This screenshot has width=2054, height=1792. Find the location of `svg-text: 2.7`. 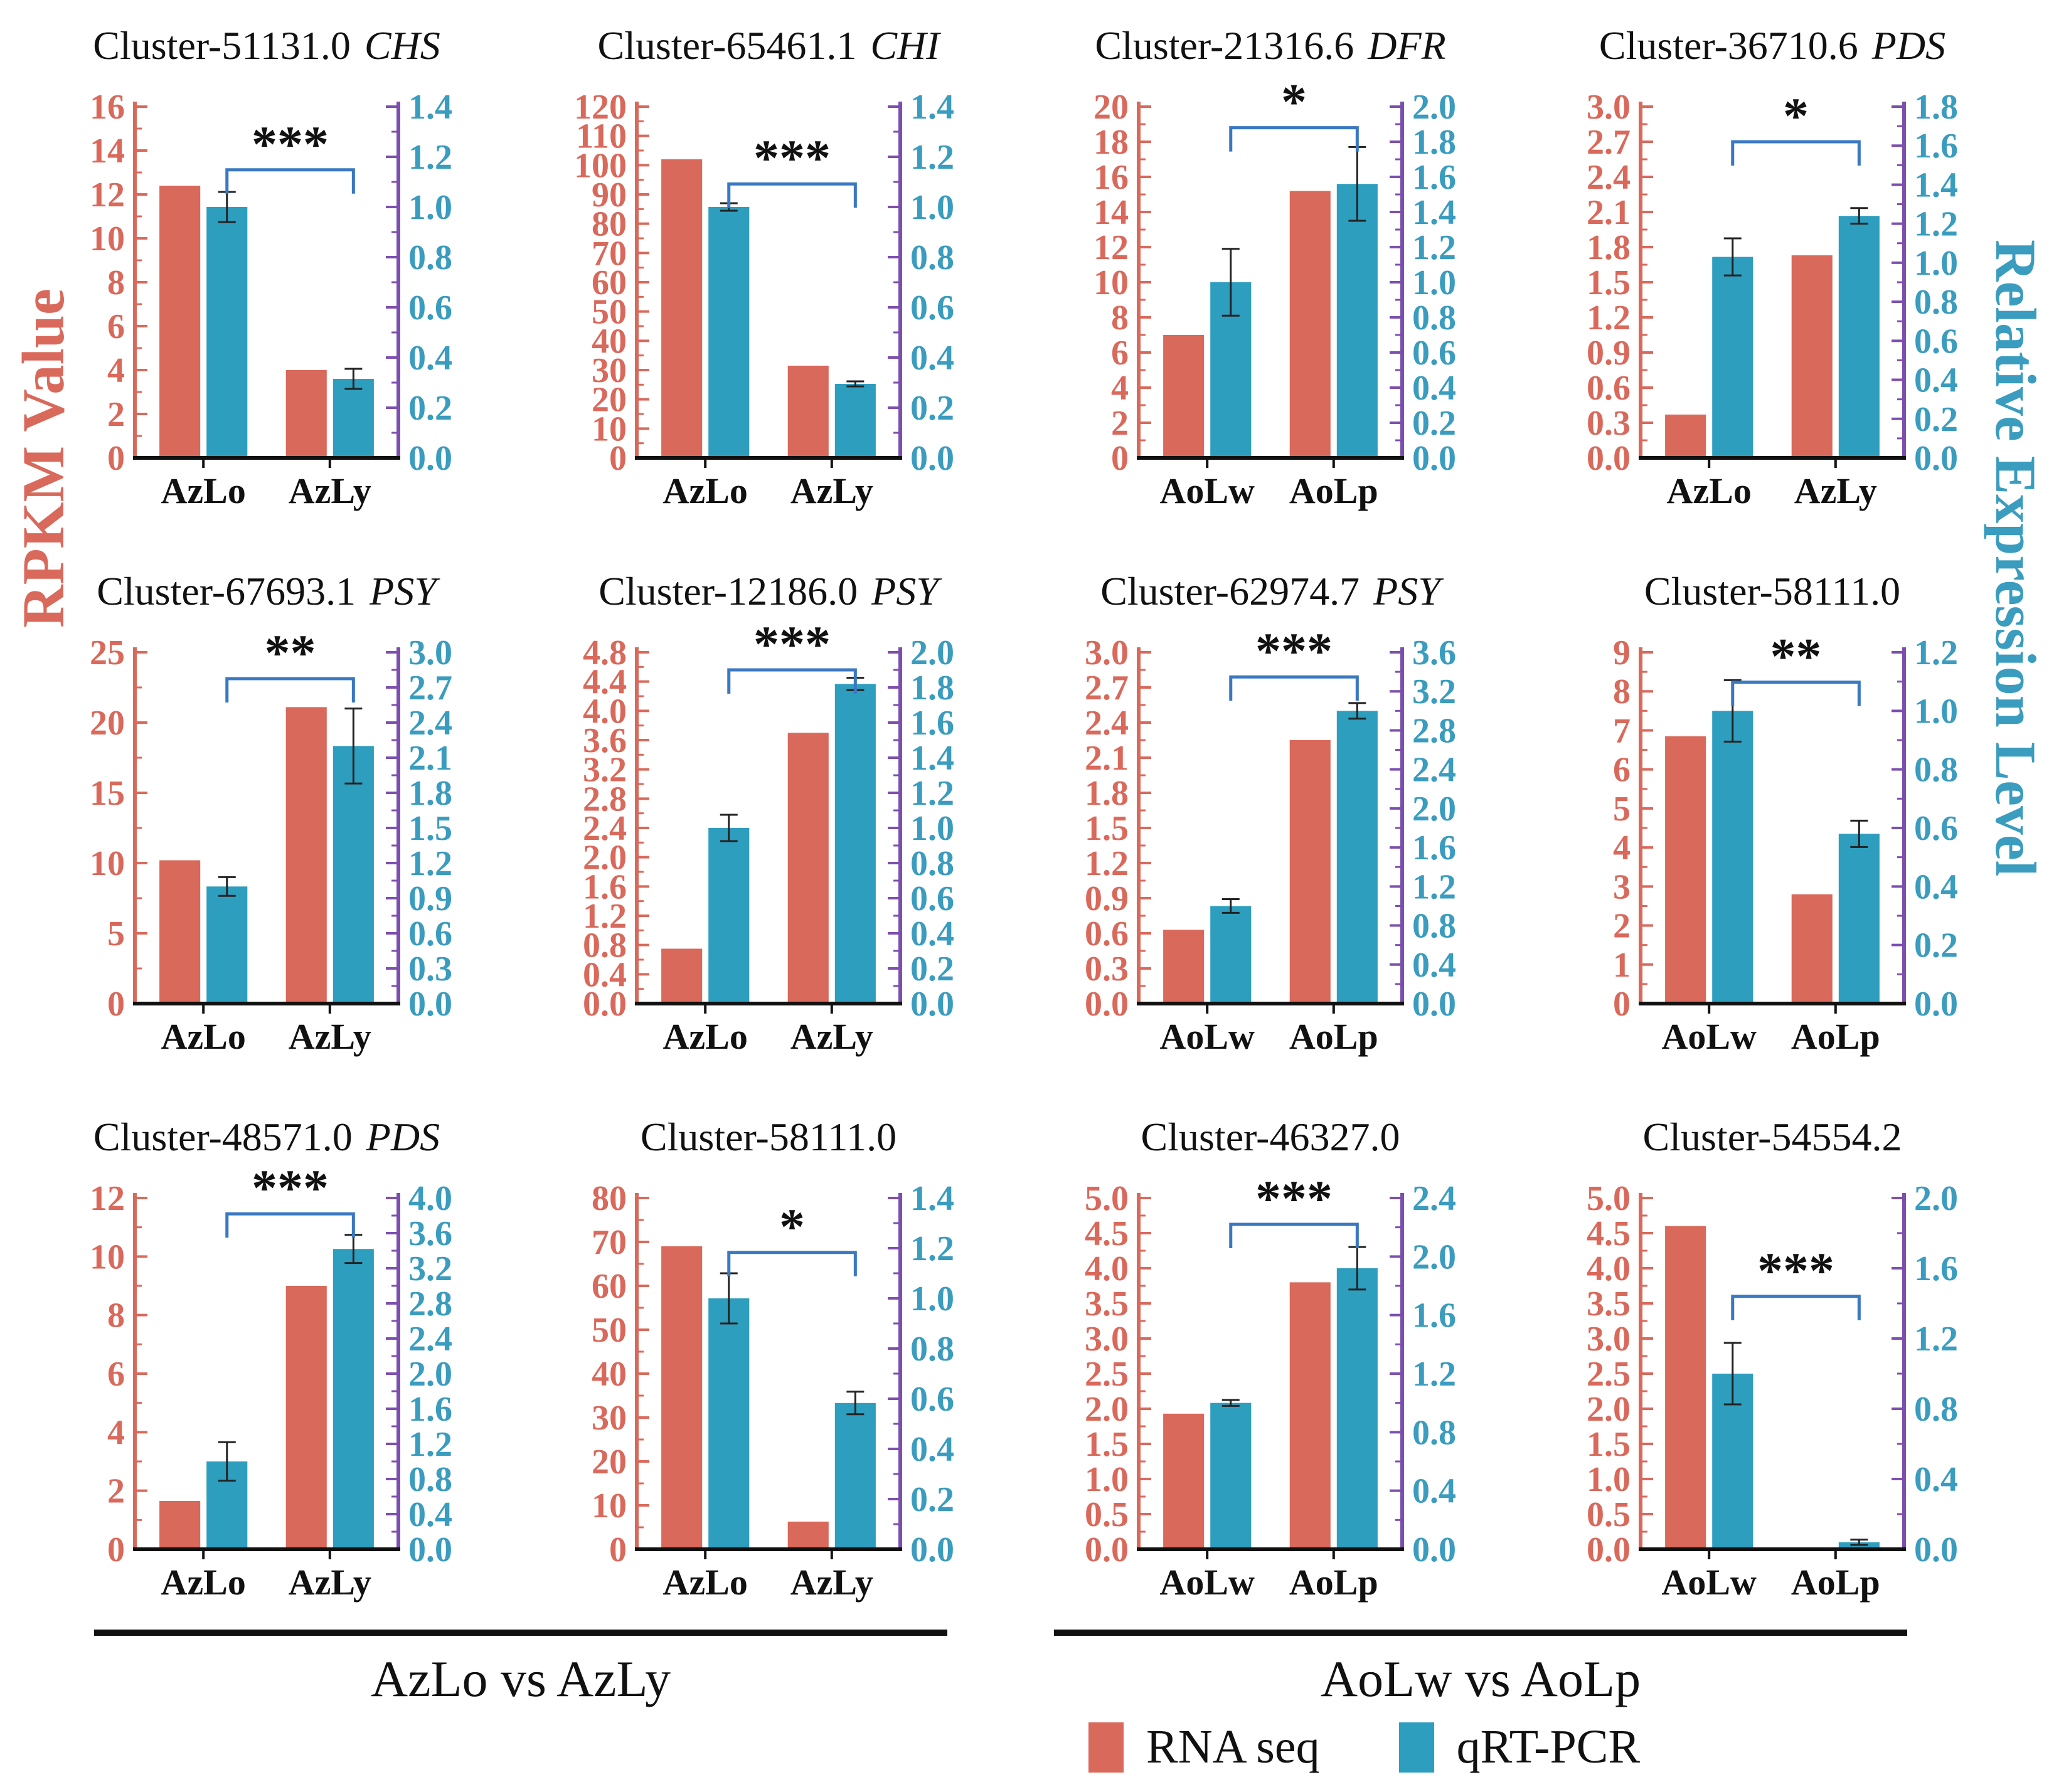

svg-text: 2.7 is located at coordinates (1107, 688).